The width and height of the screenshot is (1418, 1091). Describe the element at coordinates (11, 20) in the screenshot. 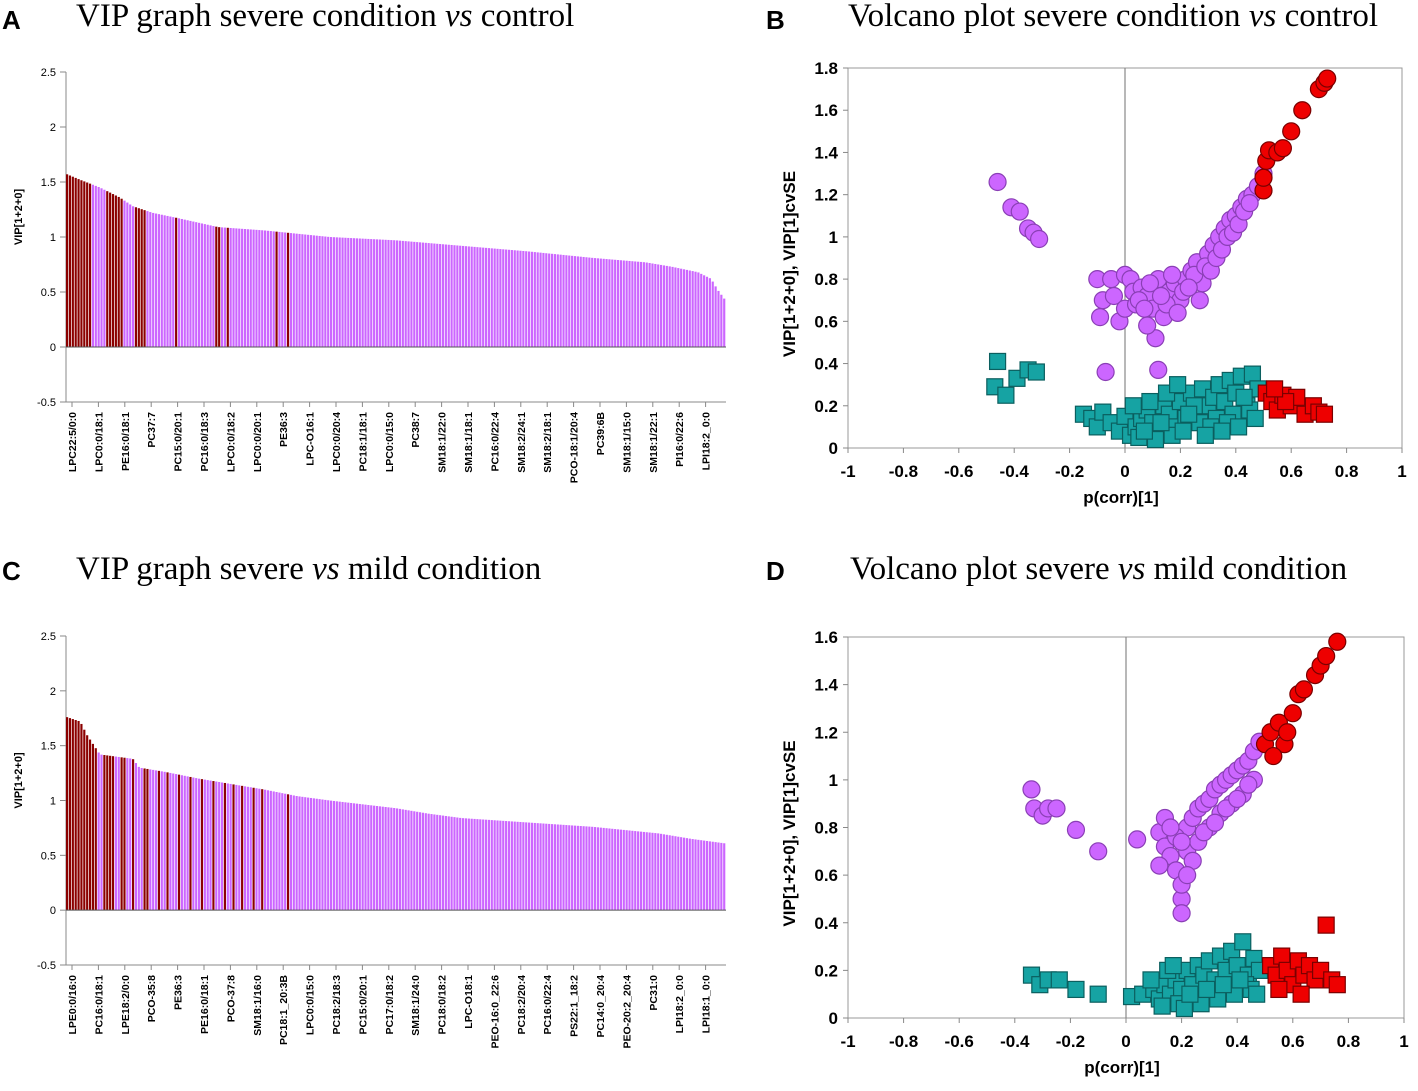

I see `panel-letter-a: A` at that location.